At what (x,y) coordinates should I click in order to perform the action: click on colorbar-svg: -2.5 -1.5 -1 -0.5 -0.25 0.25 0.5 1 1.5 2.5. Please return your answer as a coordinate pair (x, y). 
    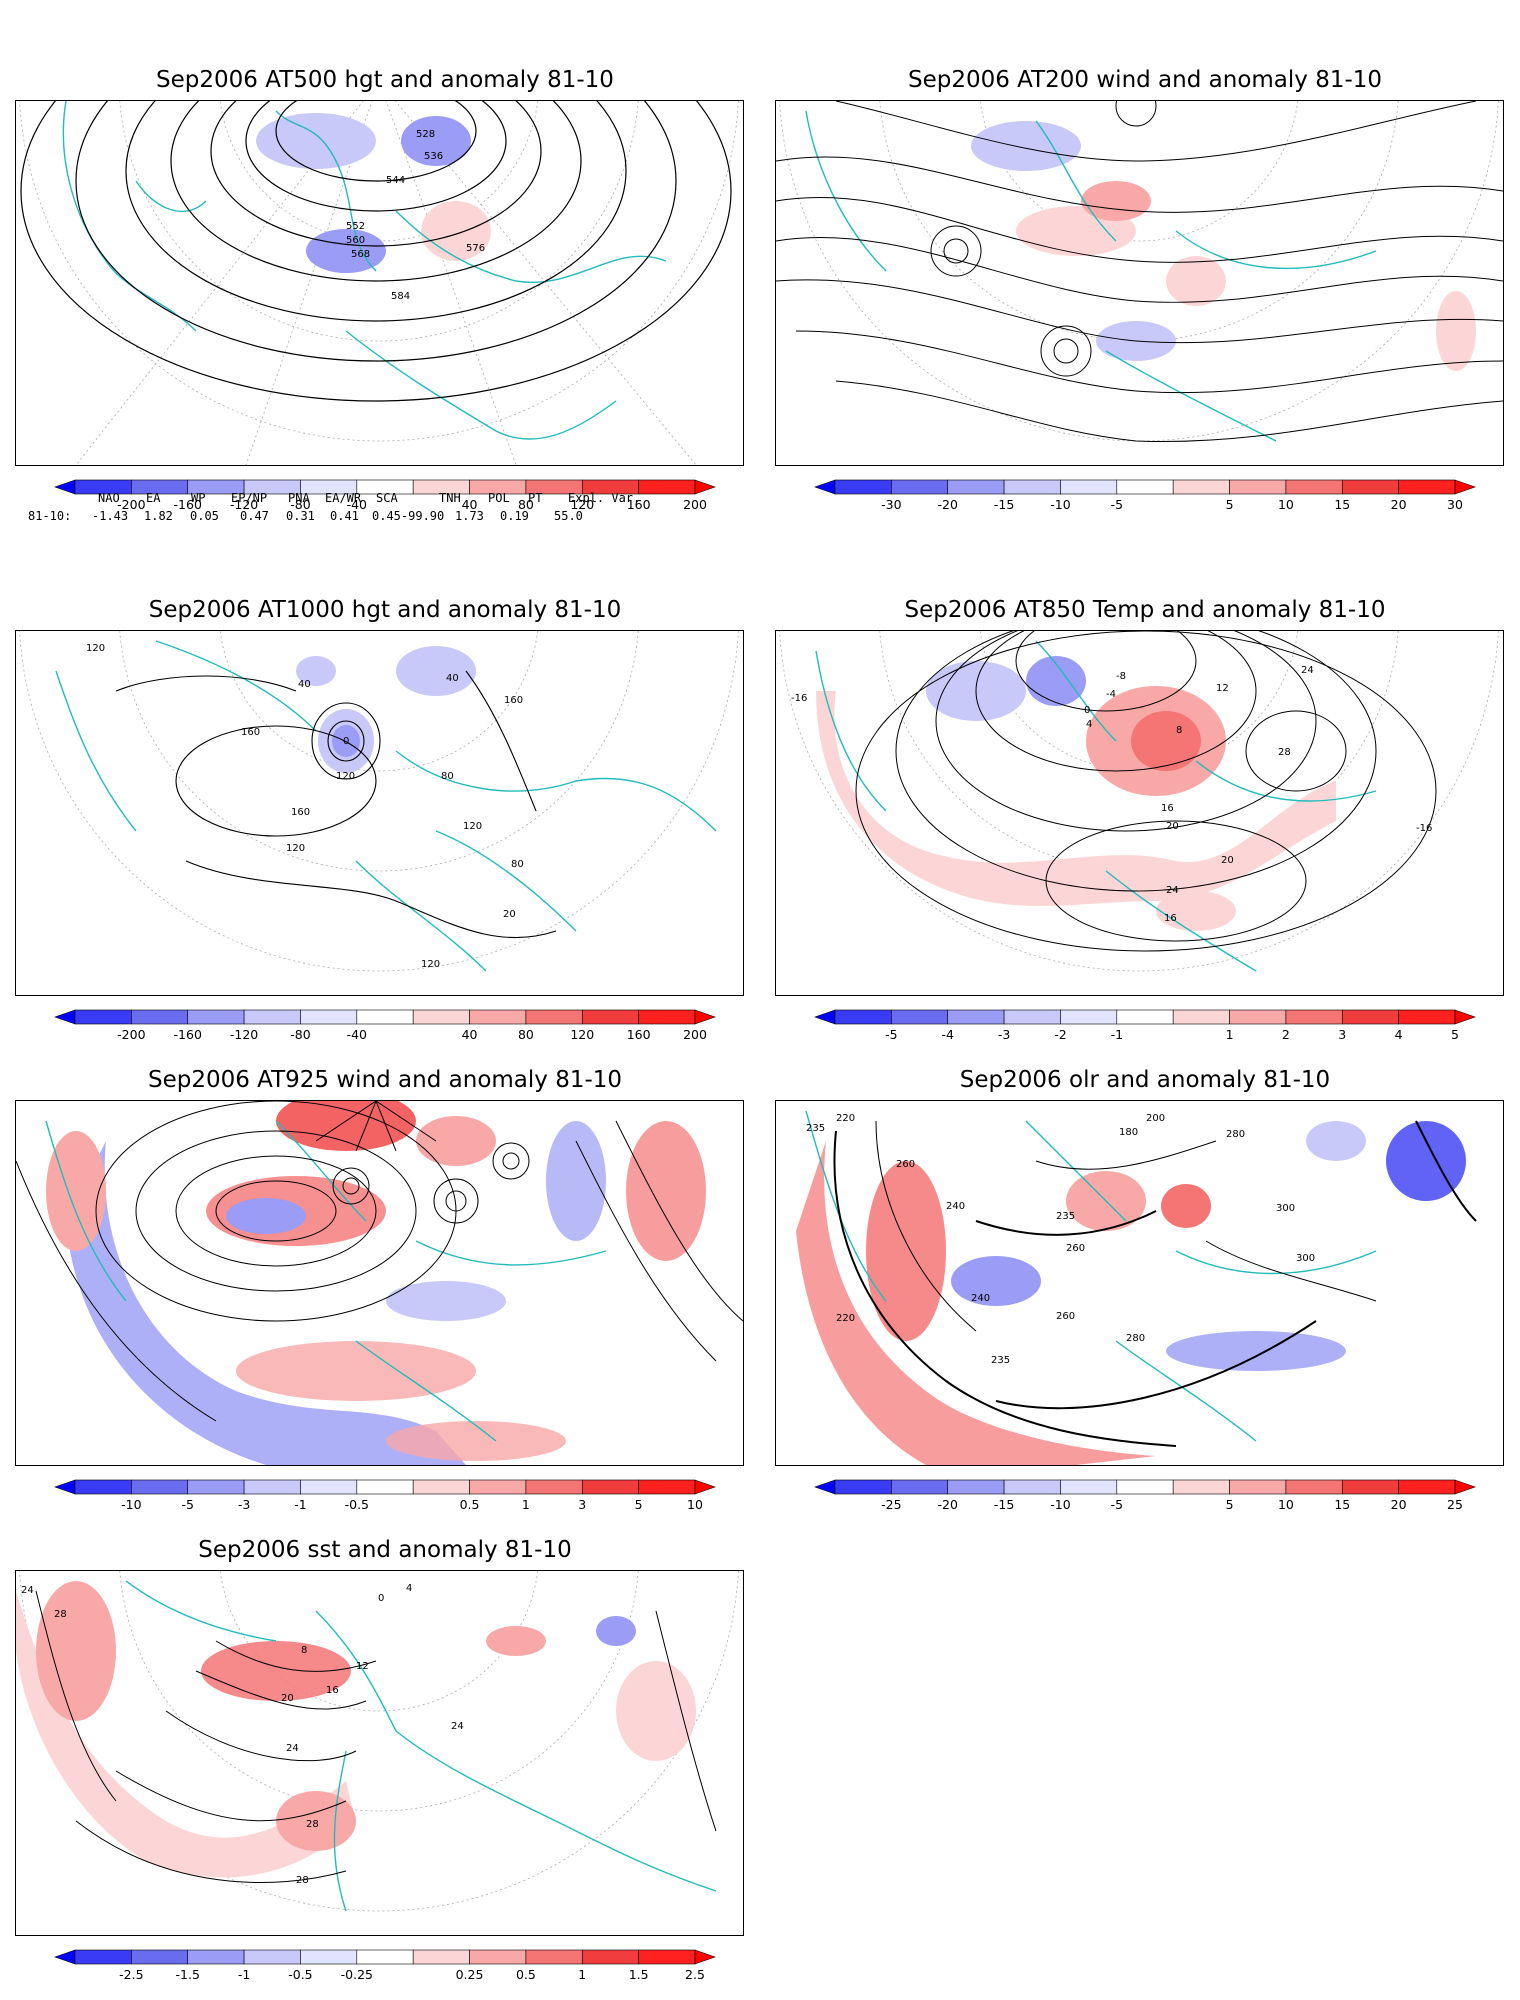
    Looking at the image, I should click on (385, 1965).